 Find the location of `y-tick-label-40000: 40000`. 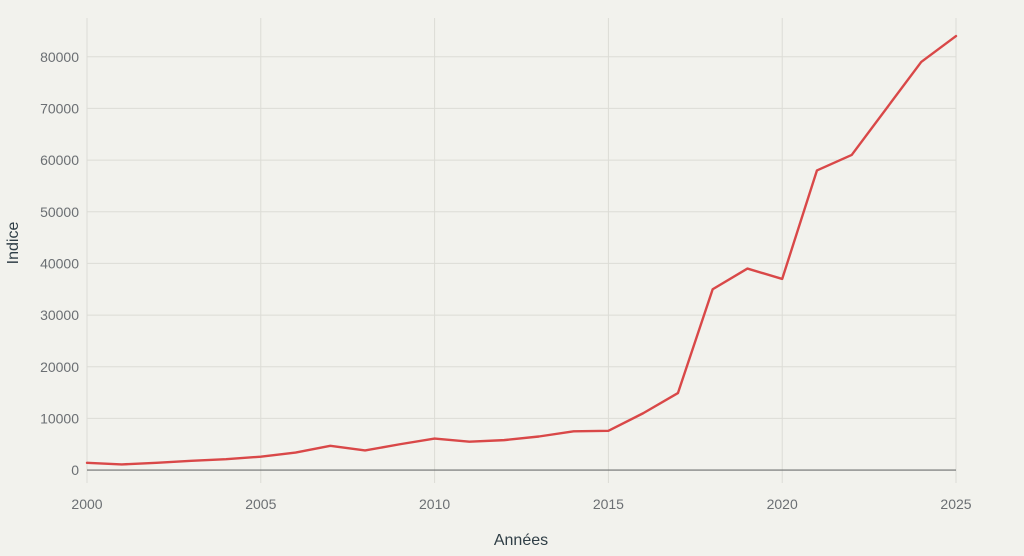

y-tick-label-40000: 40000 is located at coordinates (59, 263).